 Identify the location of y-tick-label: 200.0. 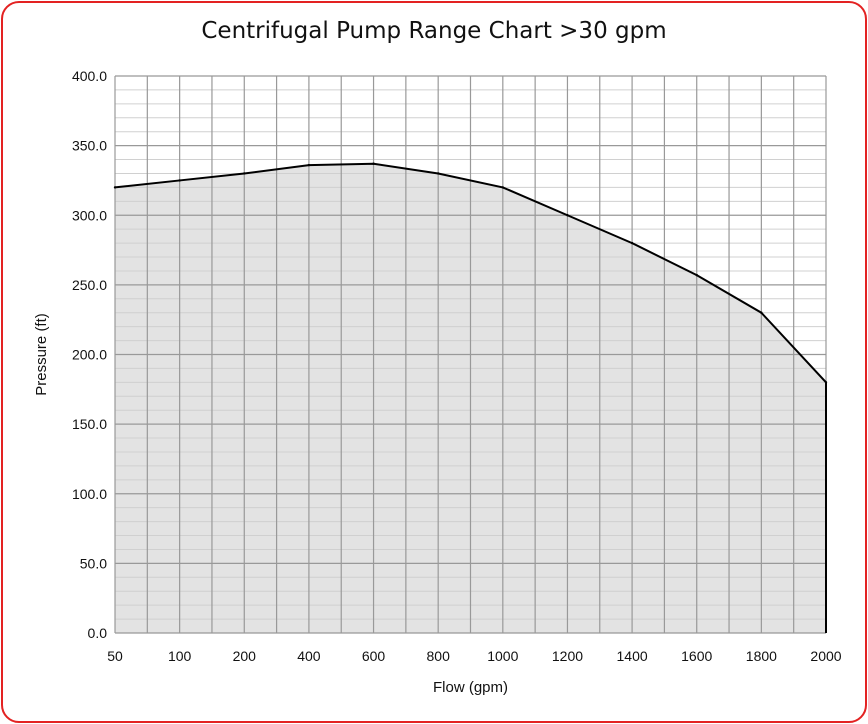
(89, 355).